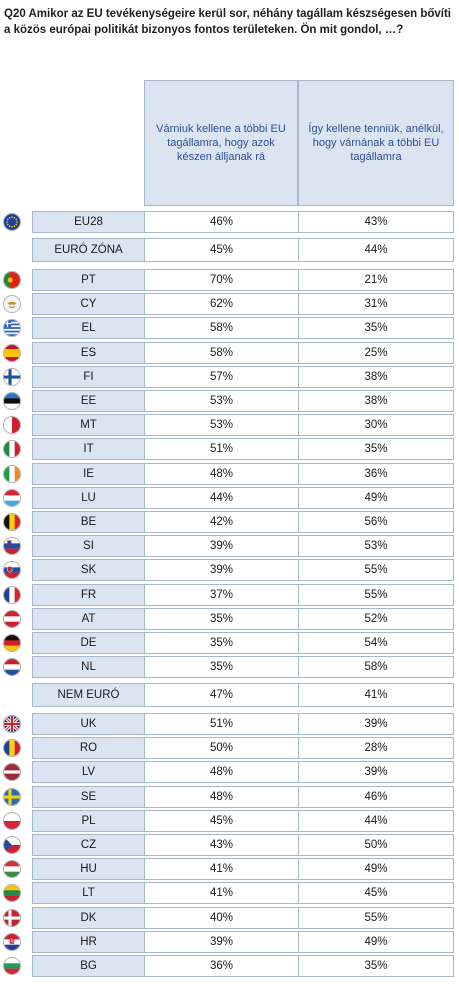 The width and height of the screenshot is (459, 984). Describe the element at coordinates (88, 376) in the screenshot. I see `row-label: FI` at that location.